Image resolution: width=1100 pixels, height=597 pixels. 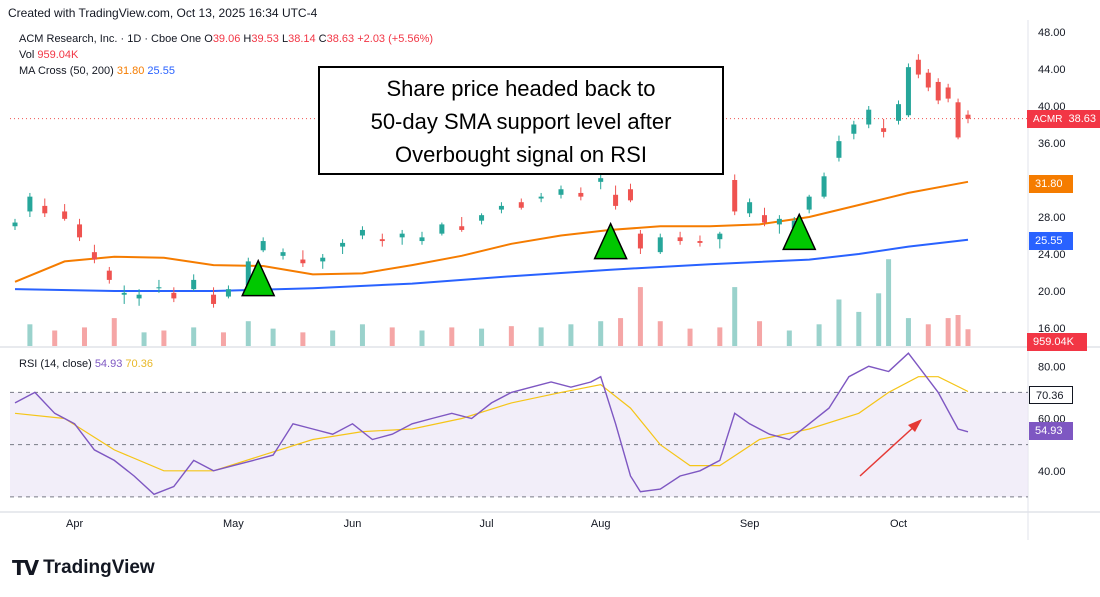 What do you see at coordinates (86, 364) in the screenshot?
I see `rsi-legend: RSI (14, close) 54.93 70.36` at bounding box center [86, 364].